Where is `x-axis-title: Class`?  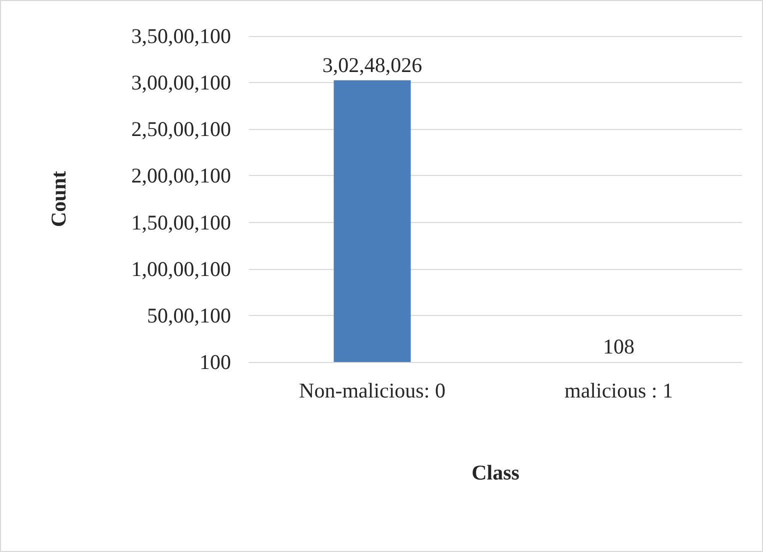 x-axis-title: Class is located at coordinates (496, 472).